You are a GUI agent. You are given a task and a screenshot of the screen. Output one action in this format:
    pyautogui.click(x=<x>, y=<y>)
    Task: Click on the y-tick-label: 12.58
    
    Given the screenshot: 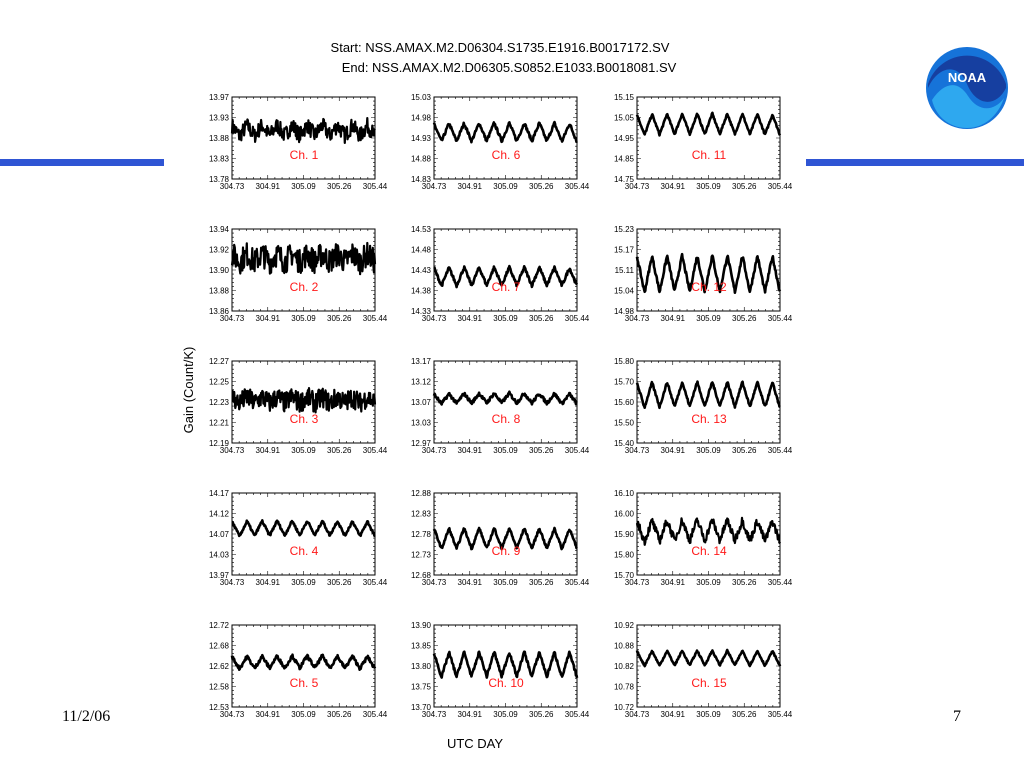 What is the action you would take?
    pyautogui.click(x=219, y=687)
    